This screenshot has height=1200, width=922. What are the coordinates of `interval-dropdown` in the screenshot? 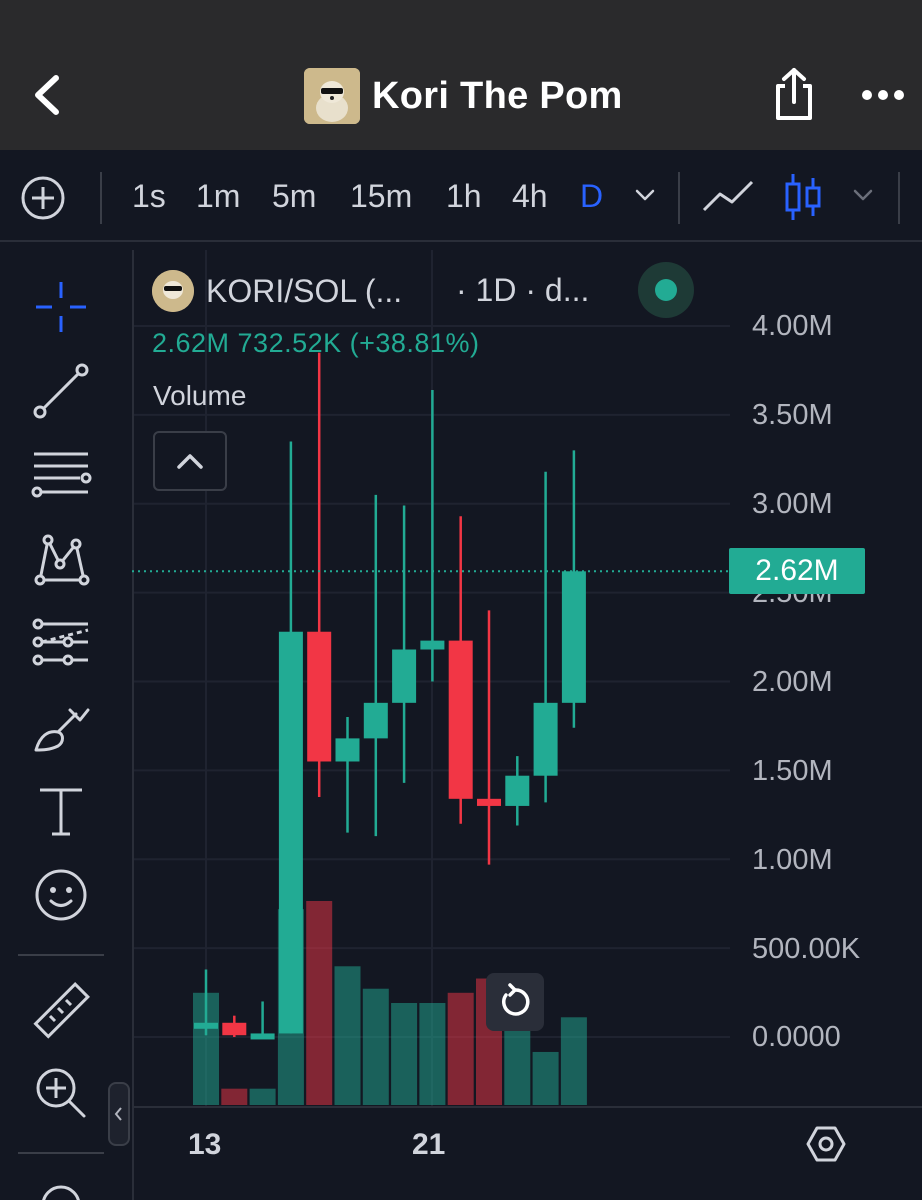 It's located at (645, 195).